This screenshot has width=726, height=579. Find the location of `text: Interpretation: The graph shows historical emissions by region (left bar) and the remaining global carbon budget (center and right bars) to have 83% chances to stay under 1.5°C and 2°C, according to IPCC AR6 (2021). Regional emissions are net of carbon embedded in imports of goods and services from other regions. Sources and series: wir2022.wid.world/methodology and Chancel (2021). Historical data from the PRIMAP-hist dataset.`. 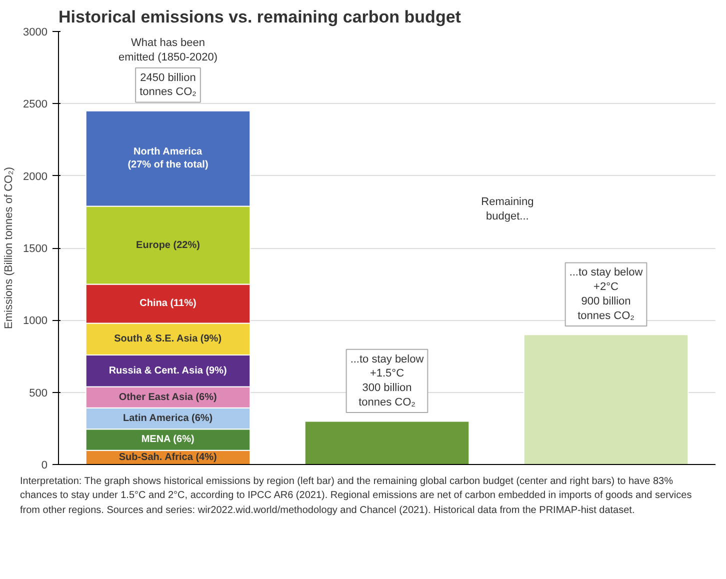

text: Interpretation: The graph shows historical emissions by region (left bar) and the remaining global carbon budget (center and right bars) to have 83% chances to stay under 1.5°C and 2°C, according to IPCC AR6 (2021). Regional emissions are net of carbon embedded in imports of goods and services from other regions. Sources and series: wir2022.wid.world/methodology and Chancel (2021). Historical data from the PRIMAP-hist dataset. is located at coordinates (356, 496).